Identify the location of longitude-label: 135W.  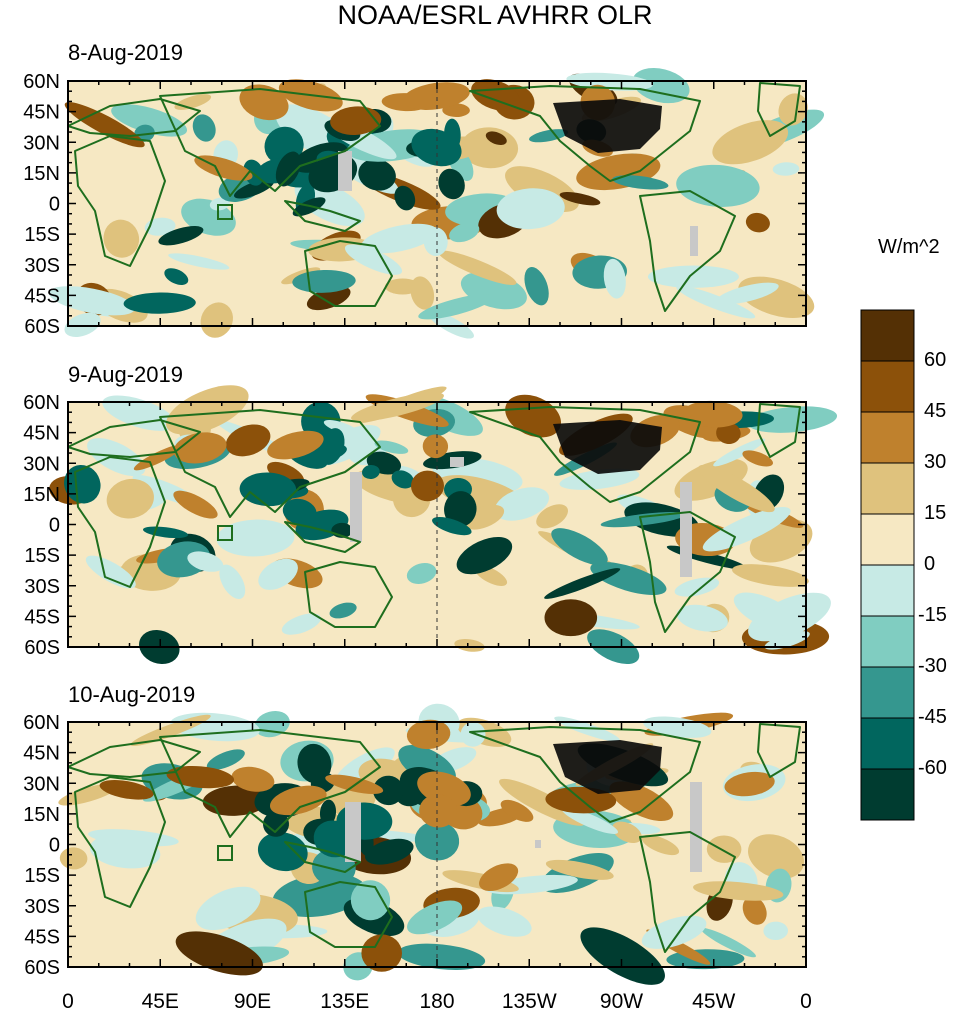
(529, 1001).